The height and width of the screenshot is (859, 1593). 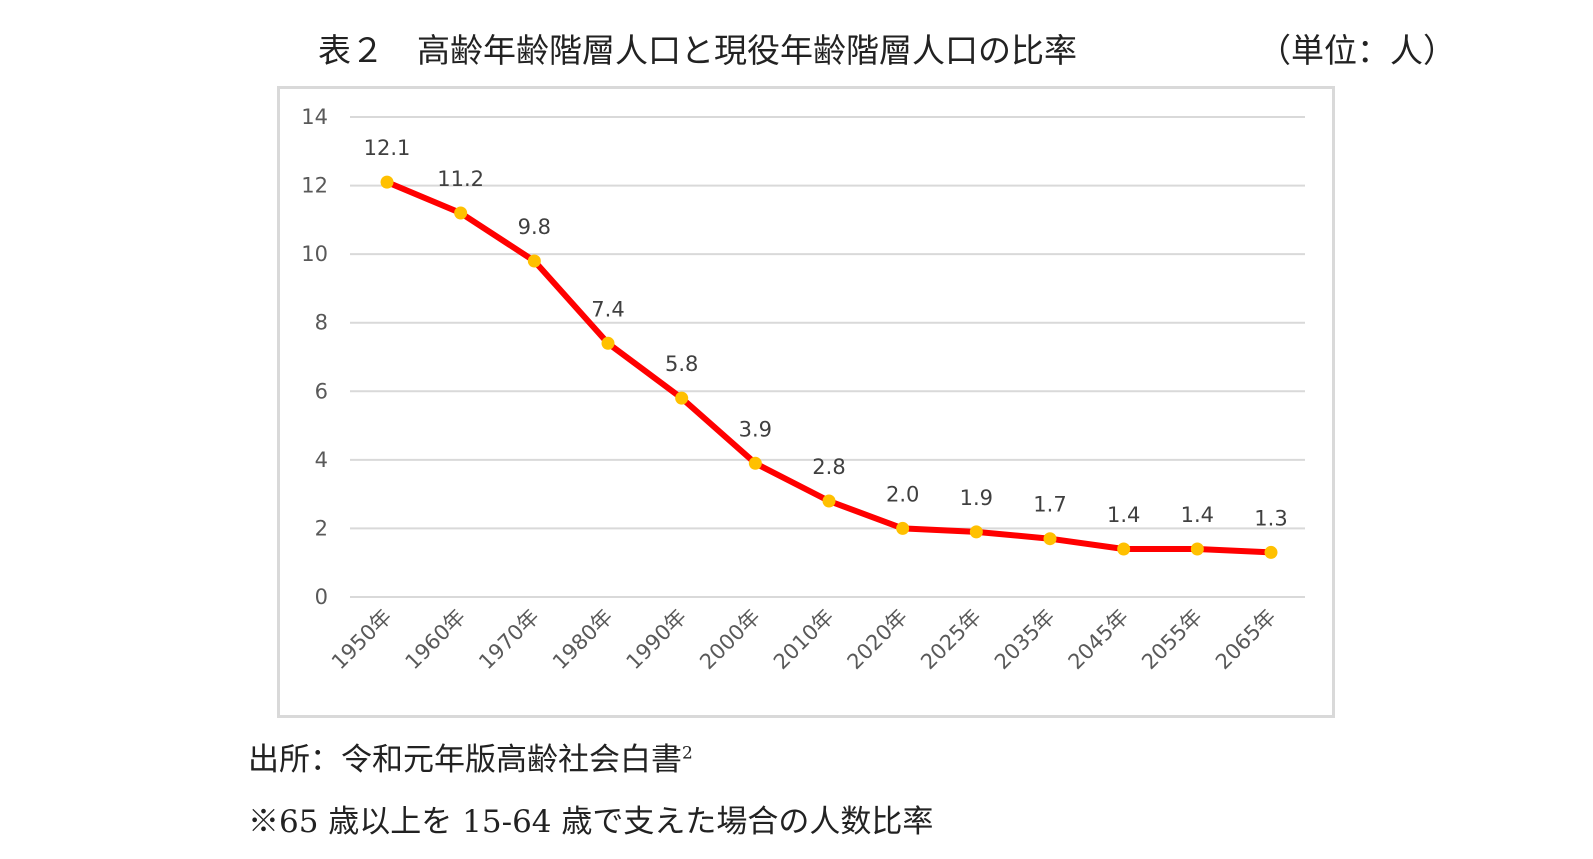 I want to click on y-tick-label: 12, so click(x=314, y=186).